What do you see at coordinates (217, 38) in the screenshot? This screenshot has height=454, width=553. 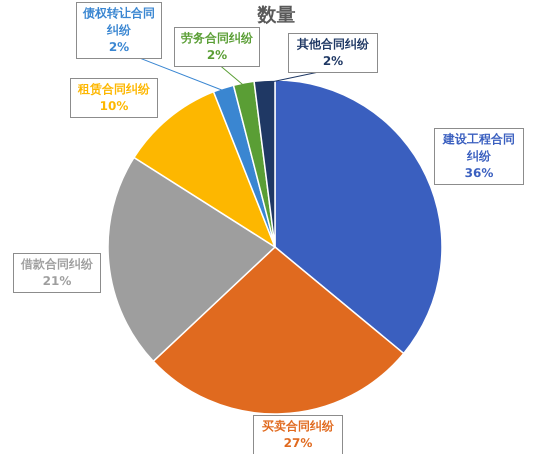 I see `slice-label: 劳务合同纠纷` at bounding box center [217, 38].